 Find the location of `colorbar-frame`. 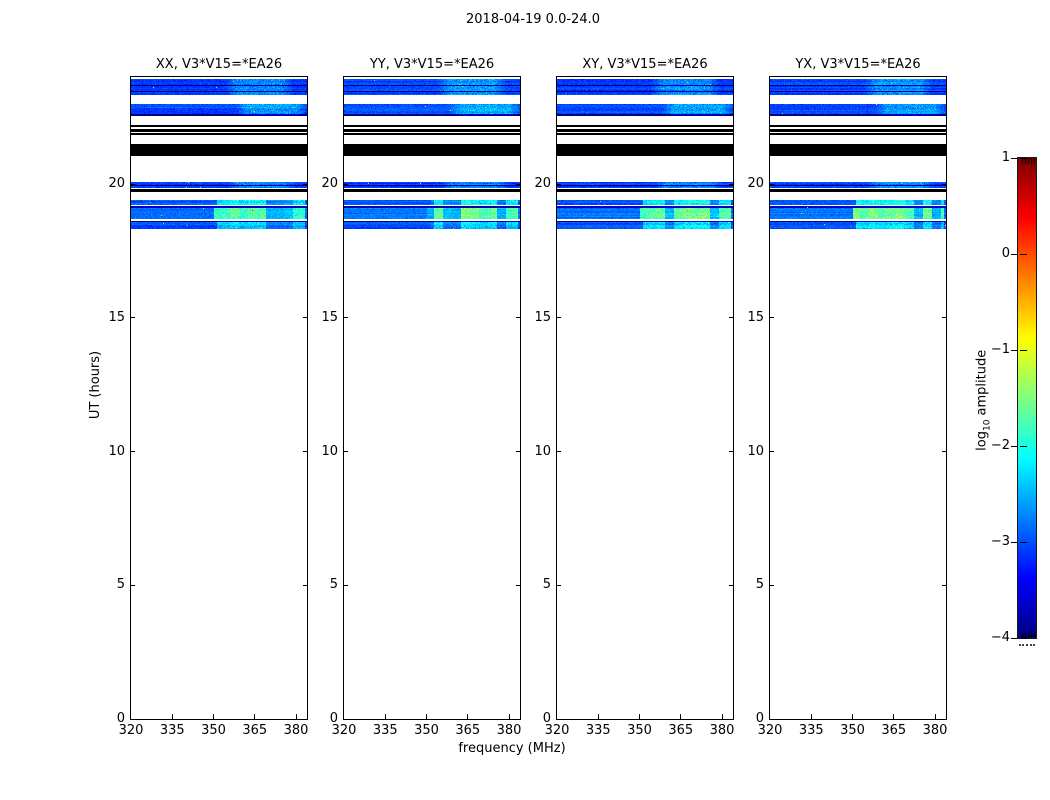

colorbar-frame is located at coordinates (1027, 398).